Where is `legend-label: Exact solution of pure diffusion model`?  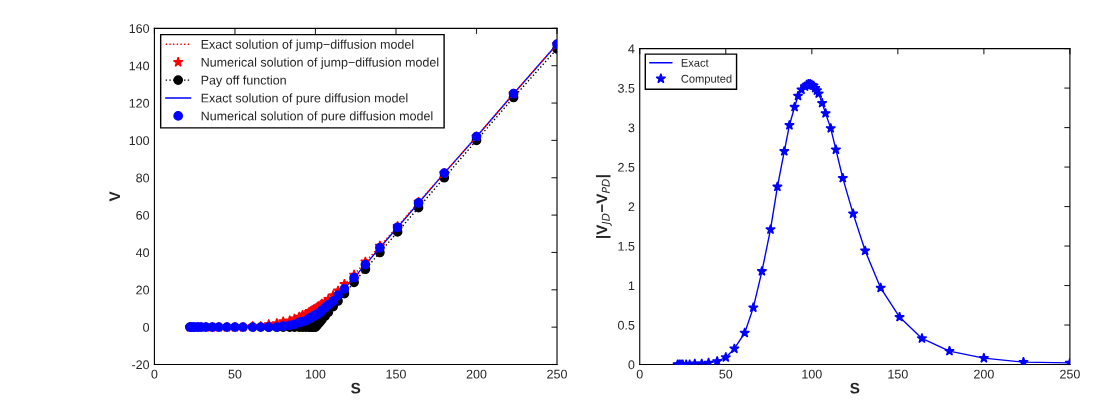 legend-label: Exact solution of pure diffusion model is located at coordinates (304, 99).